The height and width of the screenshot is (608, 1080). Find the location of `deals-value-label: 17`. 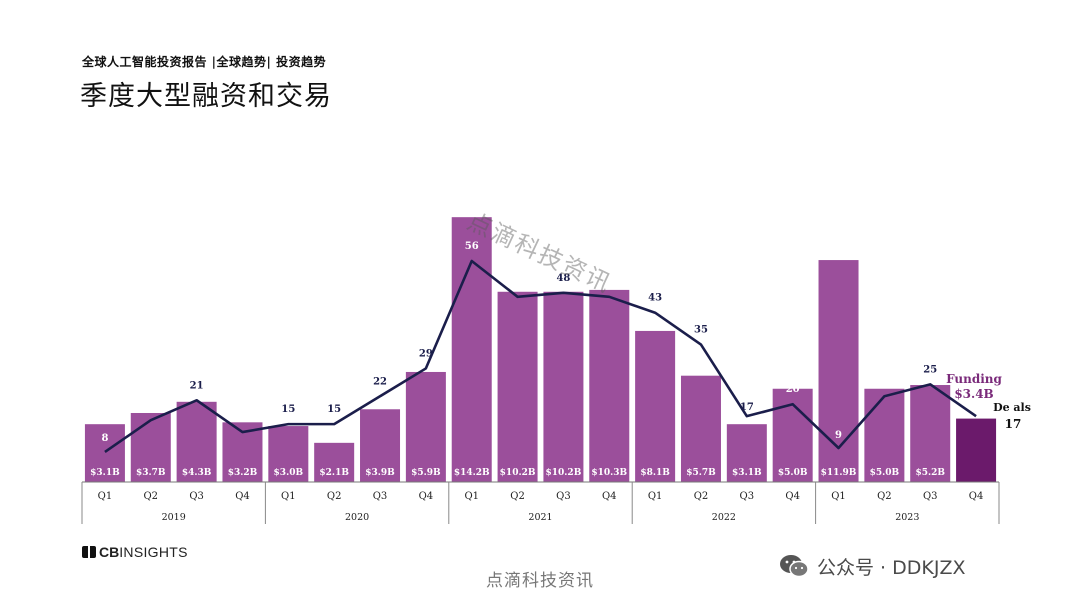

deals-value-label: 17 is located at coordinates (747, 407).